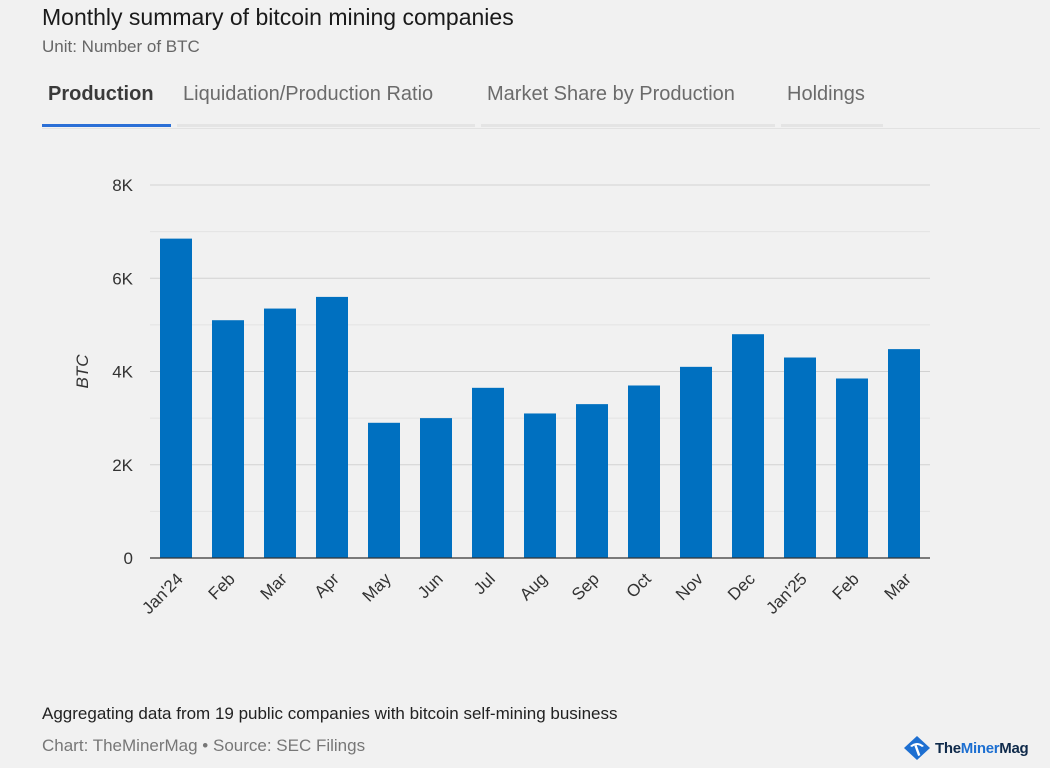  What do you see at coordinates (826, 94) in the screenshot?
I see `tab-holdings-label: Holdings` at bounding box center [826, 94].